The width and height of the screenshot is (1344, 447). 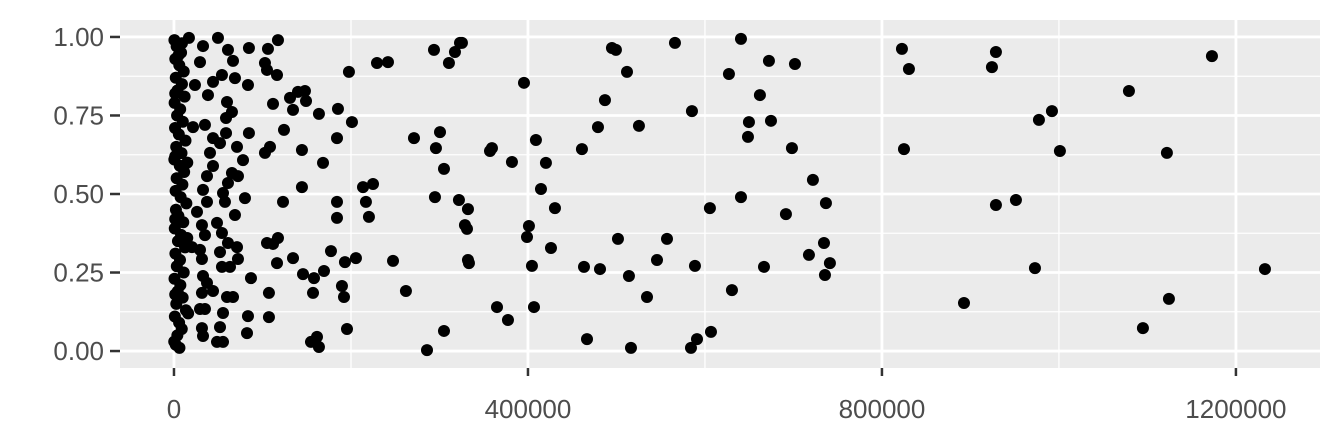 I want to click on y-axis: 0.00 0.25 0.50 0.75 1.00, so click(x=86, y=194).